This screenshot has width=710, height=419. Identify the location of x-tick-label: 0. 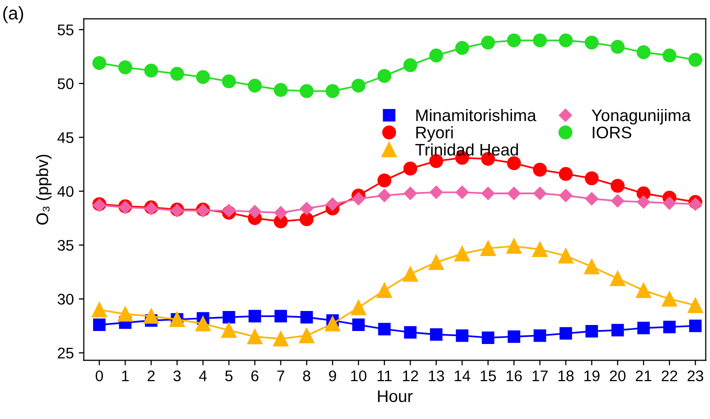
(99, 376).